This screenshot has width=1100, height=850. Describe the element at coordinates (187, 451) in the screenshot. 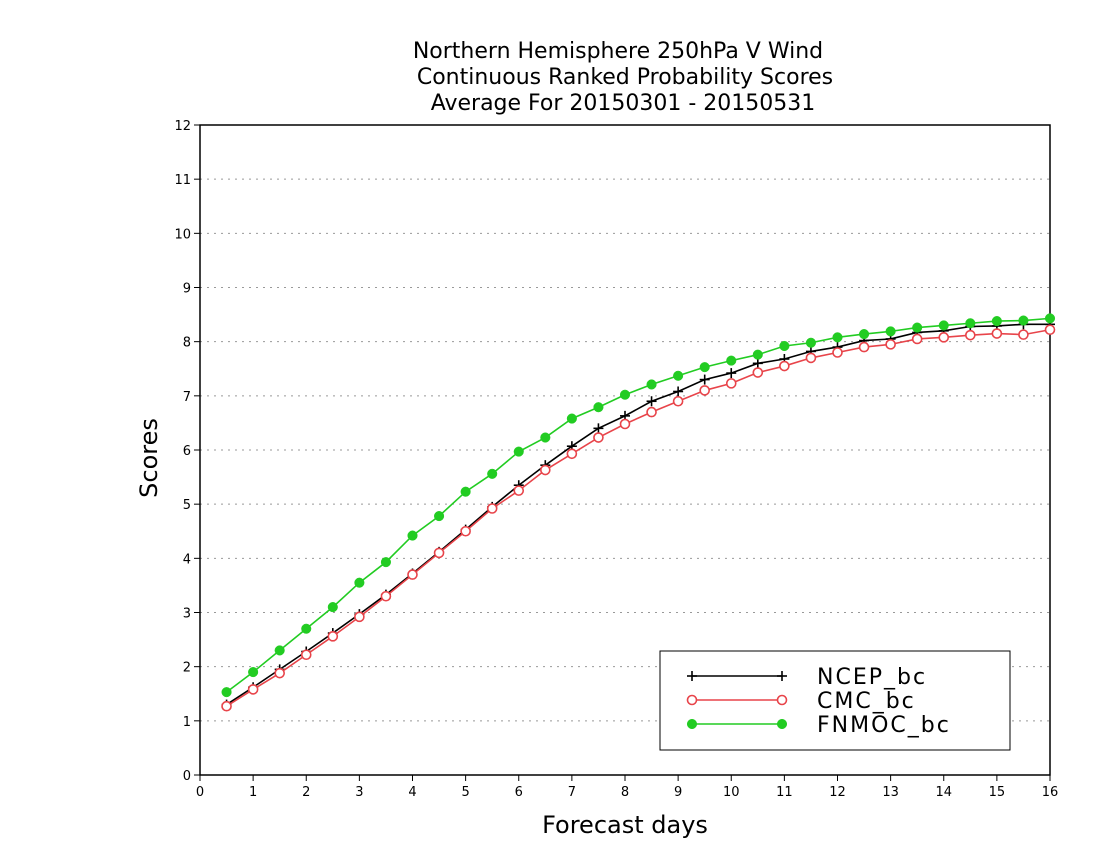

I see `y-tick-label: 6` at that location.